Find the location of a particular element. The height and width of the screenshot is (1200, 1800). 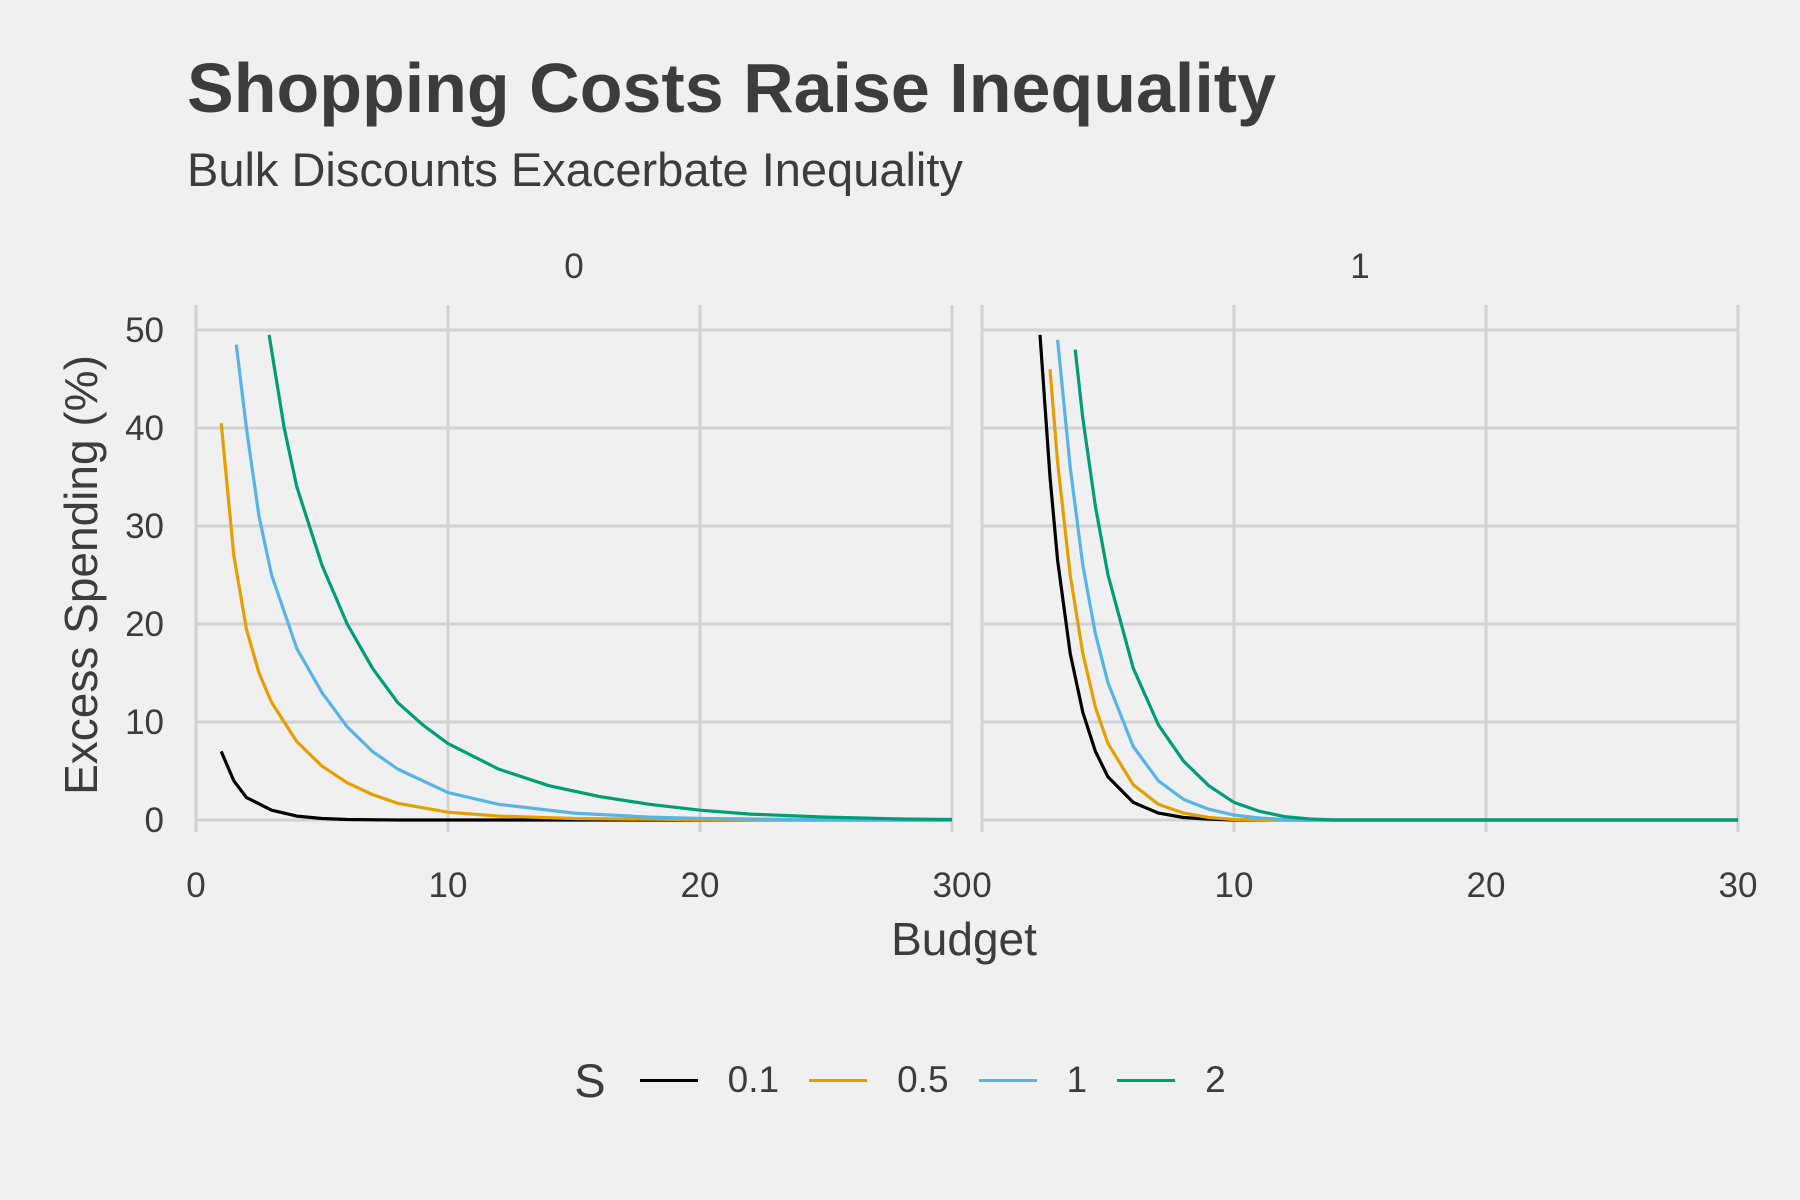

legend-title: S is located at coordinates (590, 1080).